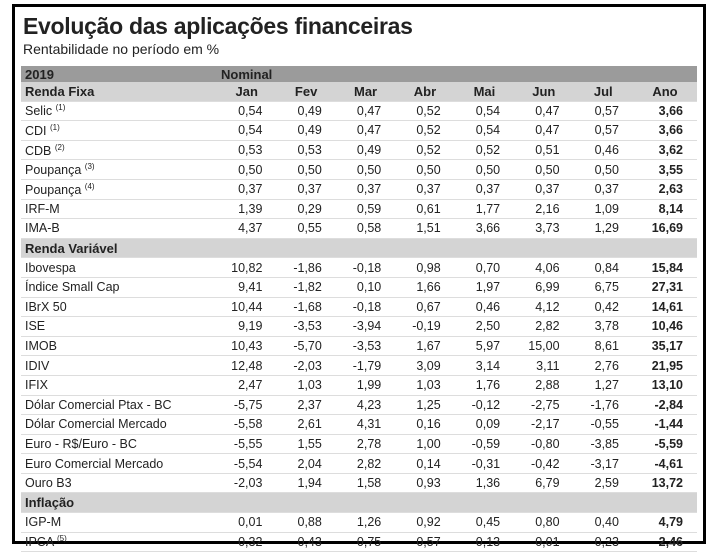 This screenshot has width=718, height=552. Describe the element at coordinates (39, 111) in the screenshot. I see `row-label: Selic` at that location.